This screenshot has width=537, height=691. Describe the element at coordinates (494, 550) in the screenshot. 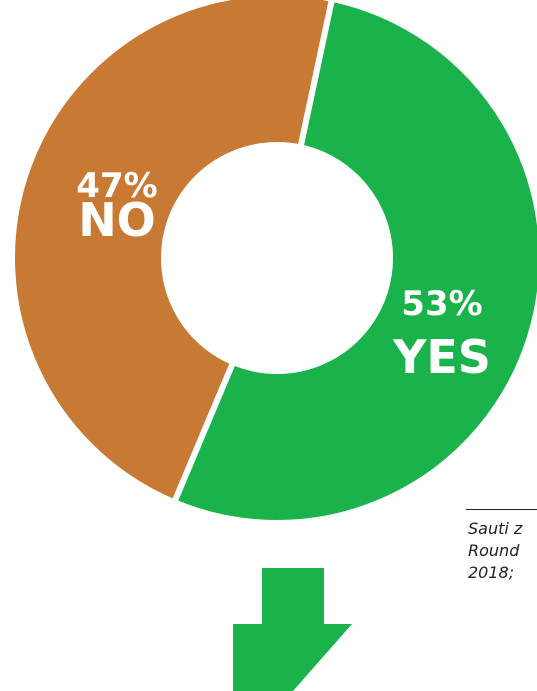

I see `source-line: Round` at that location.